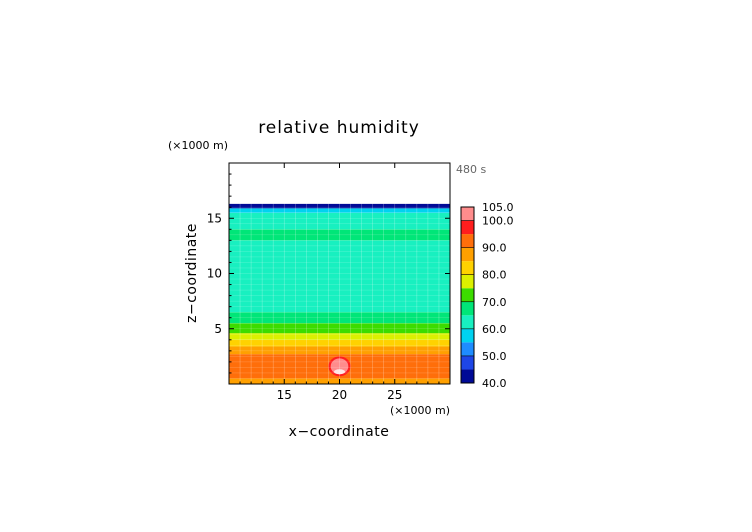  I want to click on x-axis-label: x−coordinate, so click(339, 432).